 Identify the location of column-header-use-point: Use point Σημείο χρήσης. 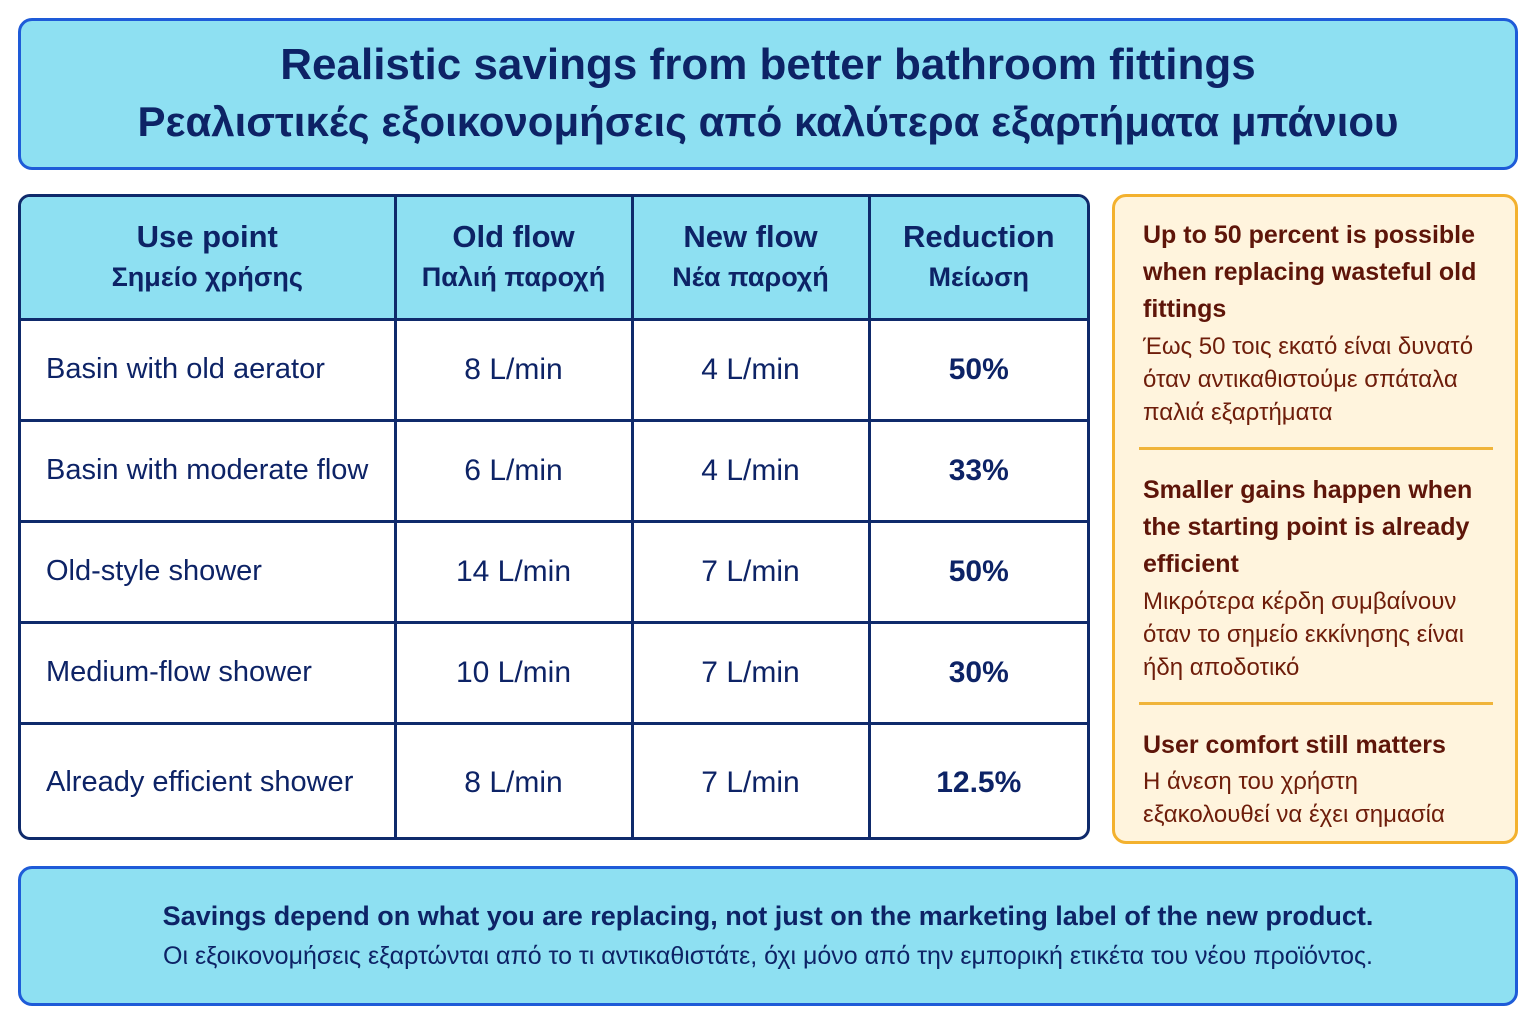
(209, 259).